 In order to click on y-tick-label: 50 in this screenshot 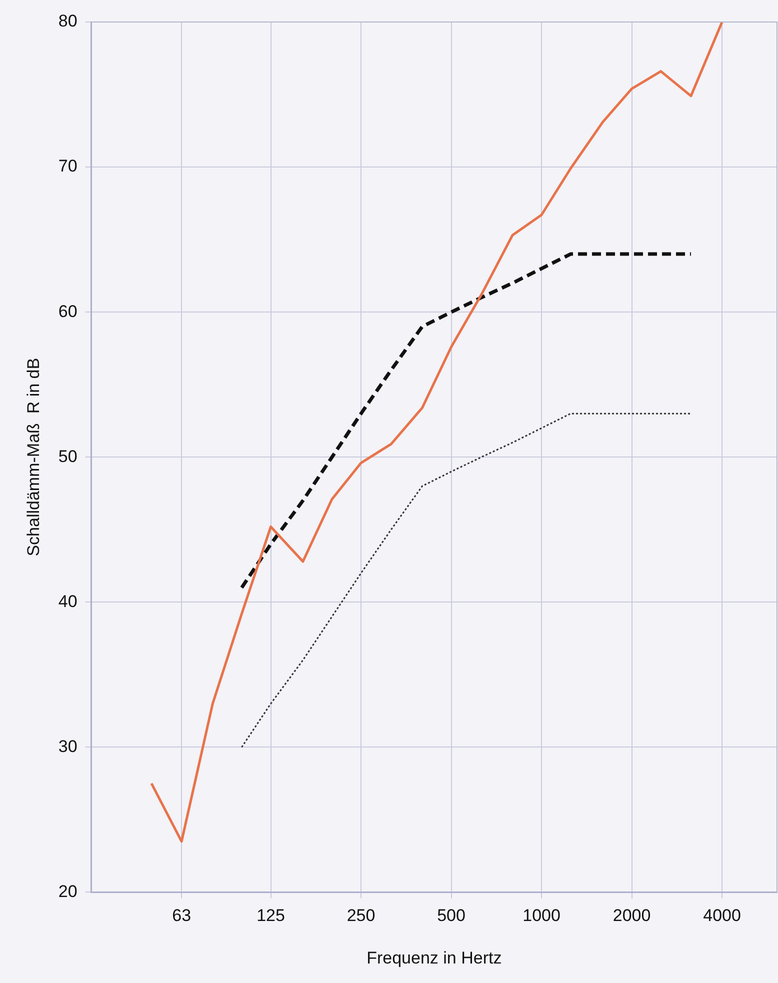, I will do `click(68, 456)`.